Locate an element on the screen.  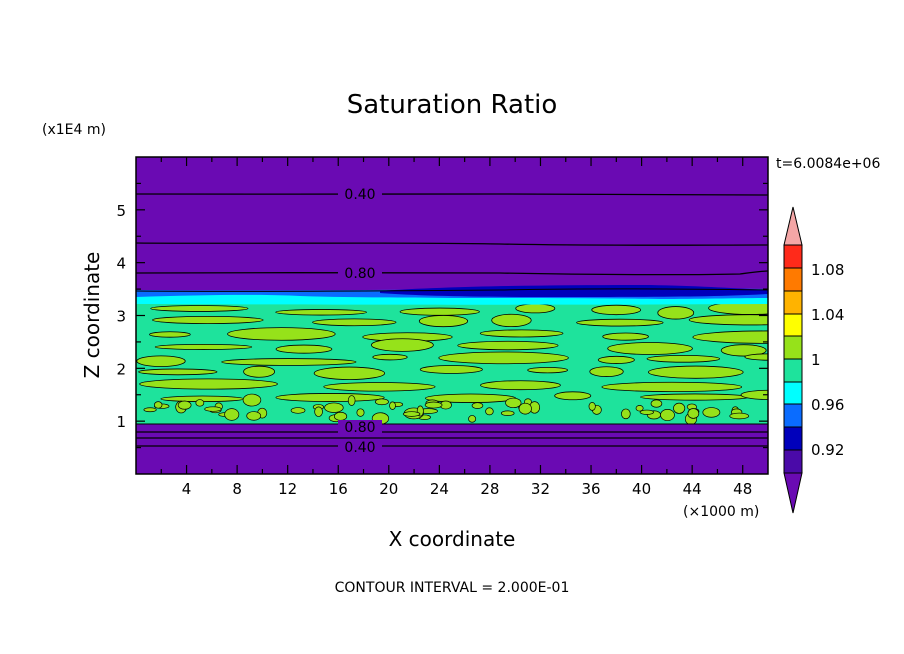
contour-label-lower-0-40: 0.40 is located at coordinates (359, 448).